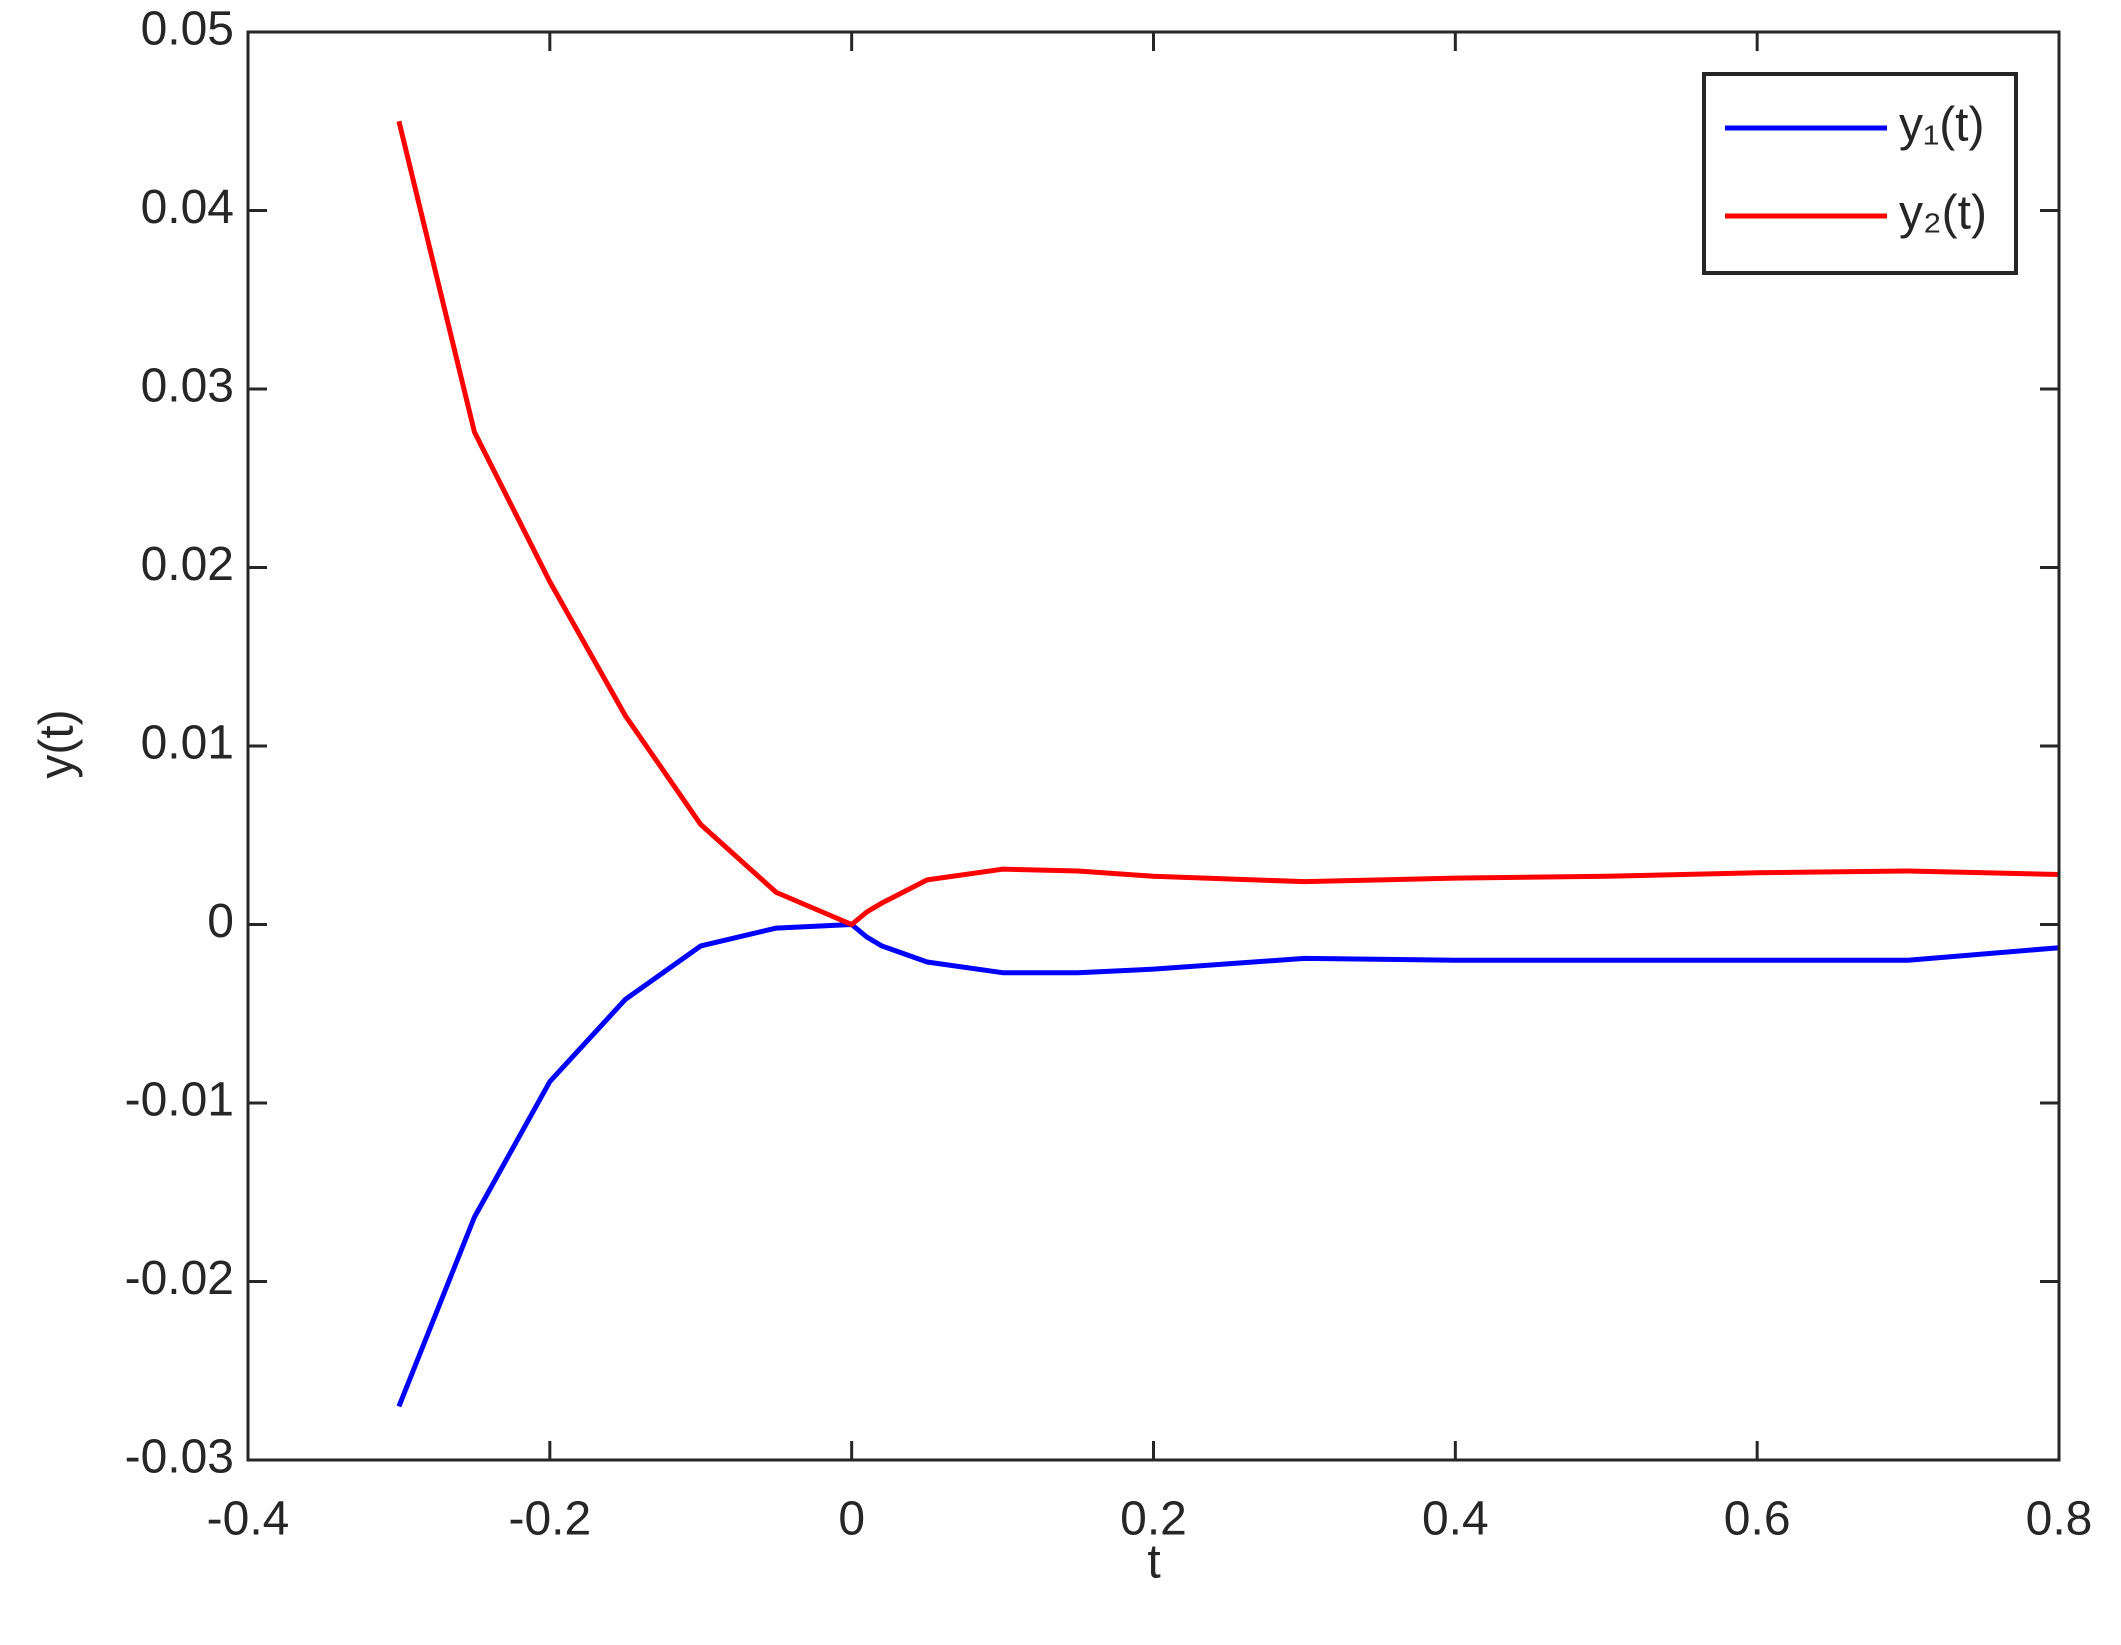 This screenshot has width=2121, height=1645. I want to click on legend-box, so click(1860, 173).